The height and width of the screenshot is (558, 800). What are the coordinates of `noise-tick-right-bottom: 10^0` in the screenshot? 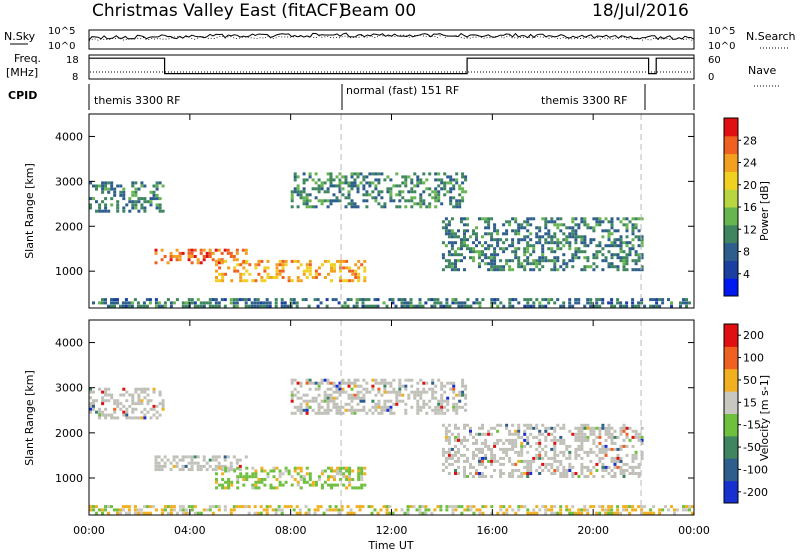 It's located at (721, 46).